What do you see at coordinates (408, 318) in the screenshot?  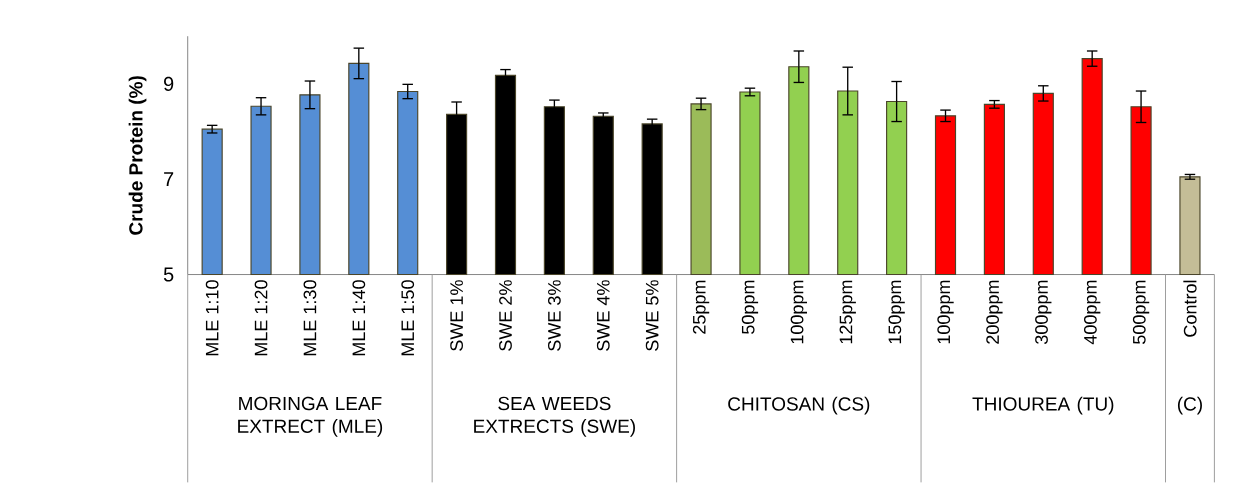 I see `x-tick-label: MLE 1:50` at bounding box center [408, 318].